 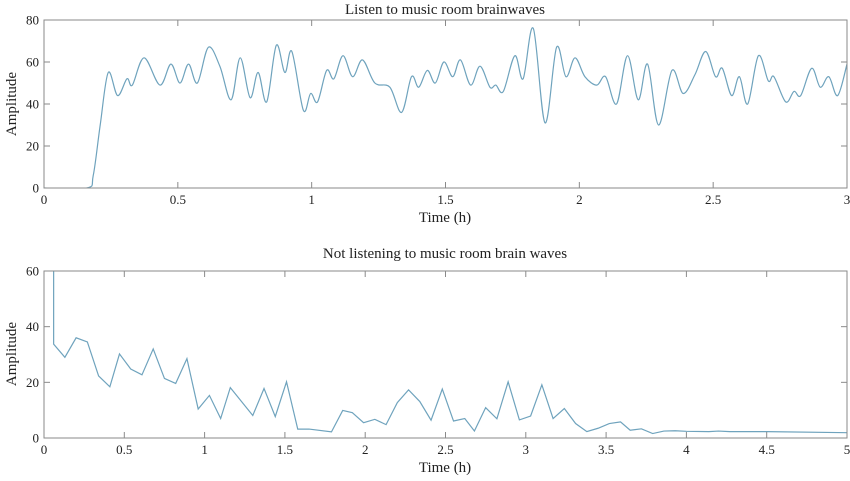 I want to click on x-tick-label: 5, so click(x=847, y=449).